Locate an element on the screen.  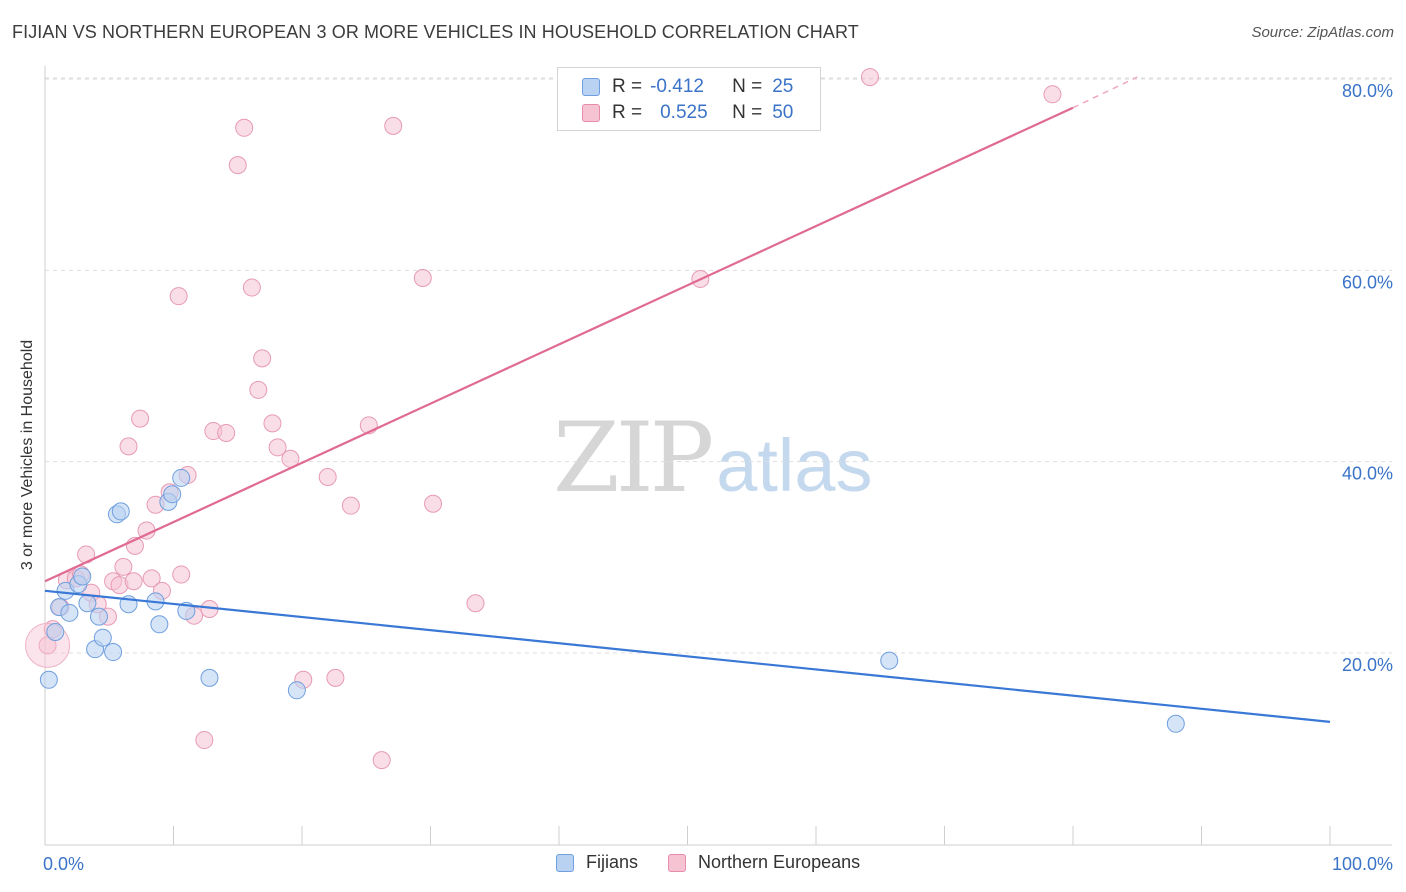
legend-item-fijians: Fijians is located at coordinates (597, 862).